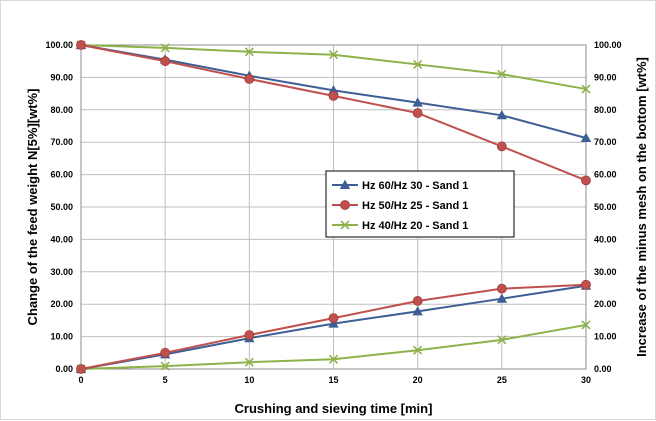 This screenshot has height=421, width=656. Describe the element at coordinates (418, 380) in the screenshot. I see `x-tick-label: 20` at that location.